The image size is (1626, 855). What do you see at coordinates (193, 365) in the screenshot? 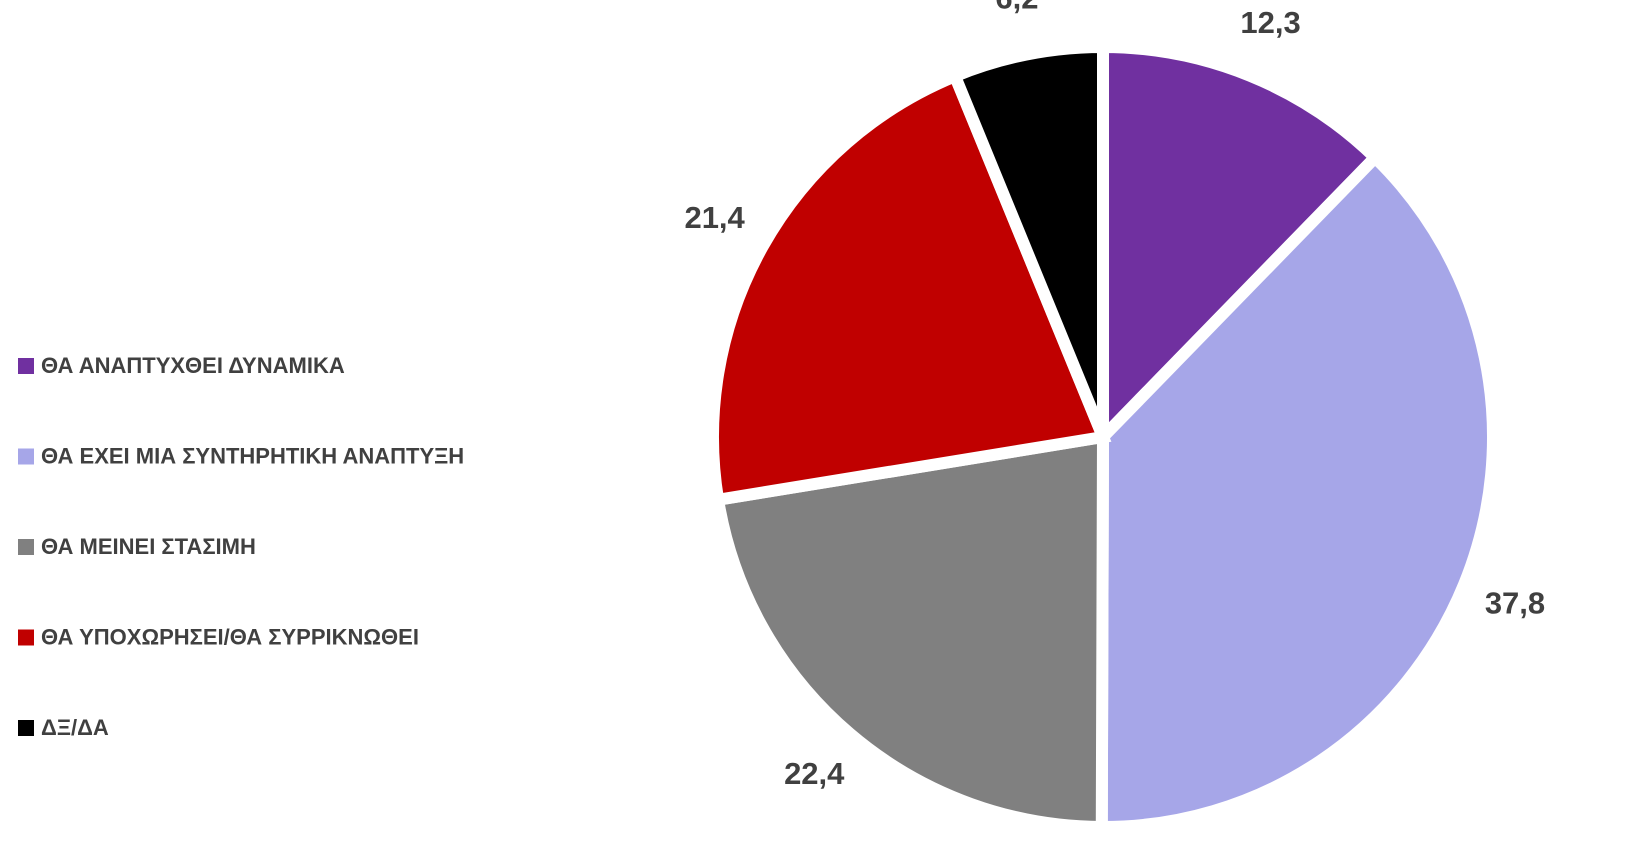
I see `legend-label: ΘΑ ΑΝΑΠΤΥΧΘΕΙ ΔΥΝΑΜΙΚΑ` at bounding box center [193, 365].